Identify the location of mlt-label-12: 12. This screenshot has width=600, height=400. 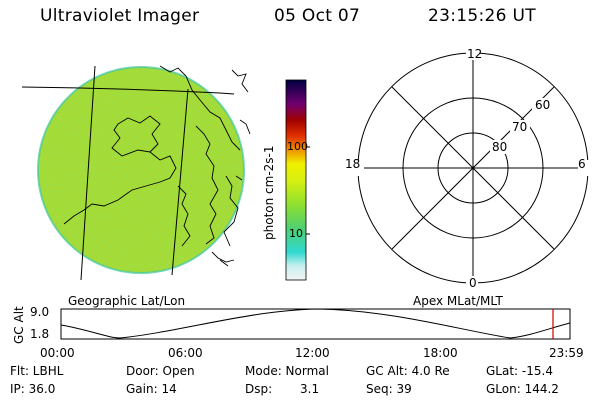
(475, 54).